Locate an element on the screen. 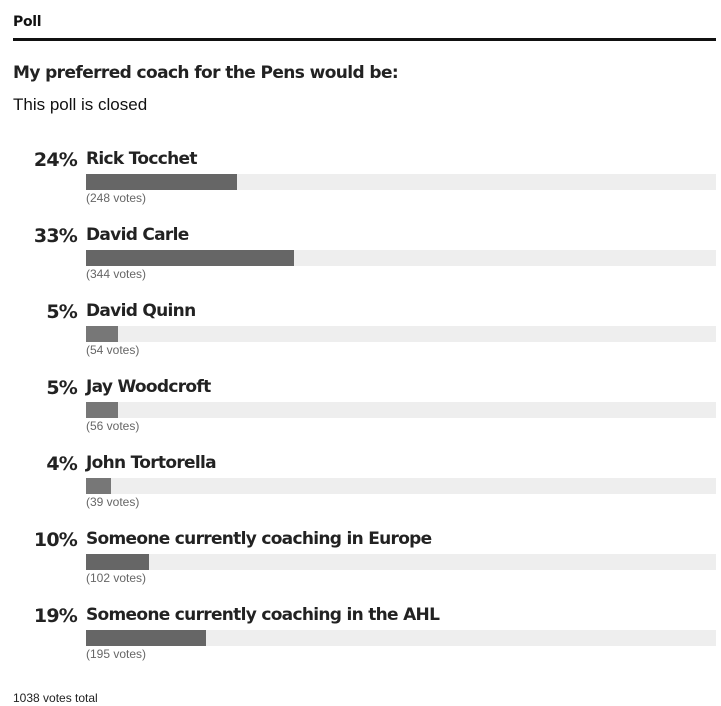  option-label: David Carle is located at coordinates (137, 235).